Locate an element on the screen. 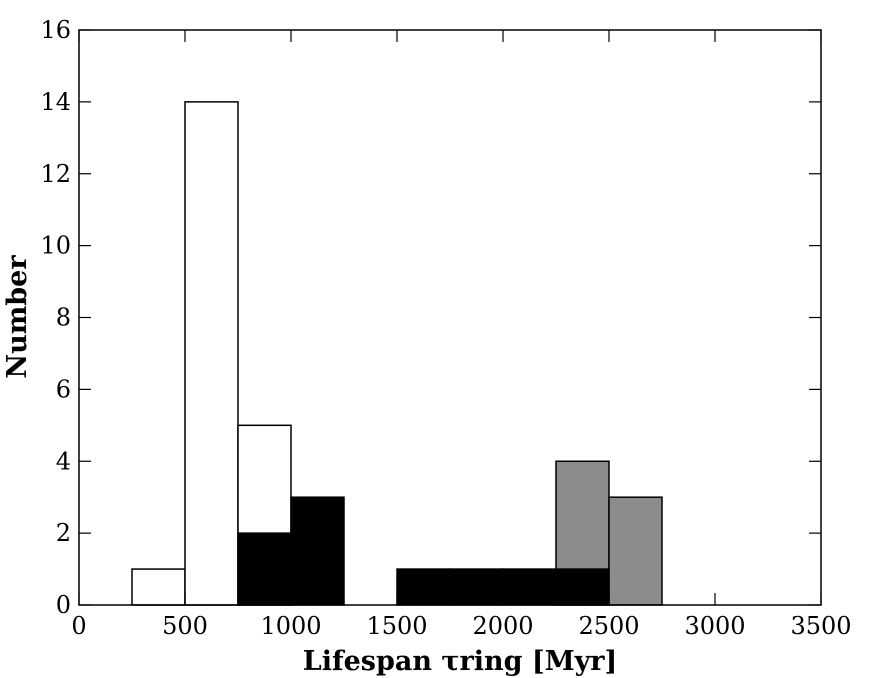  x-tick-label: 2500 is located at coordinates (608, 626).